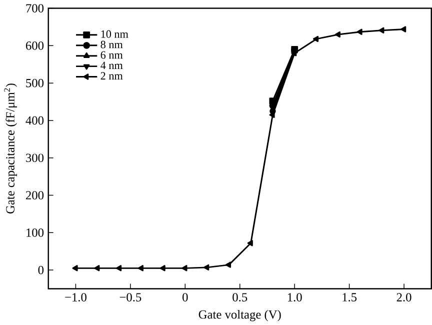 Image resolution: width=432 pixels, height=325 pixels. I want to click on y-tick-label: 0, so click(41, 270).